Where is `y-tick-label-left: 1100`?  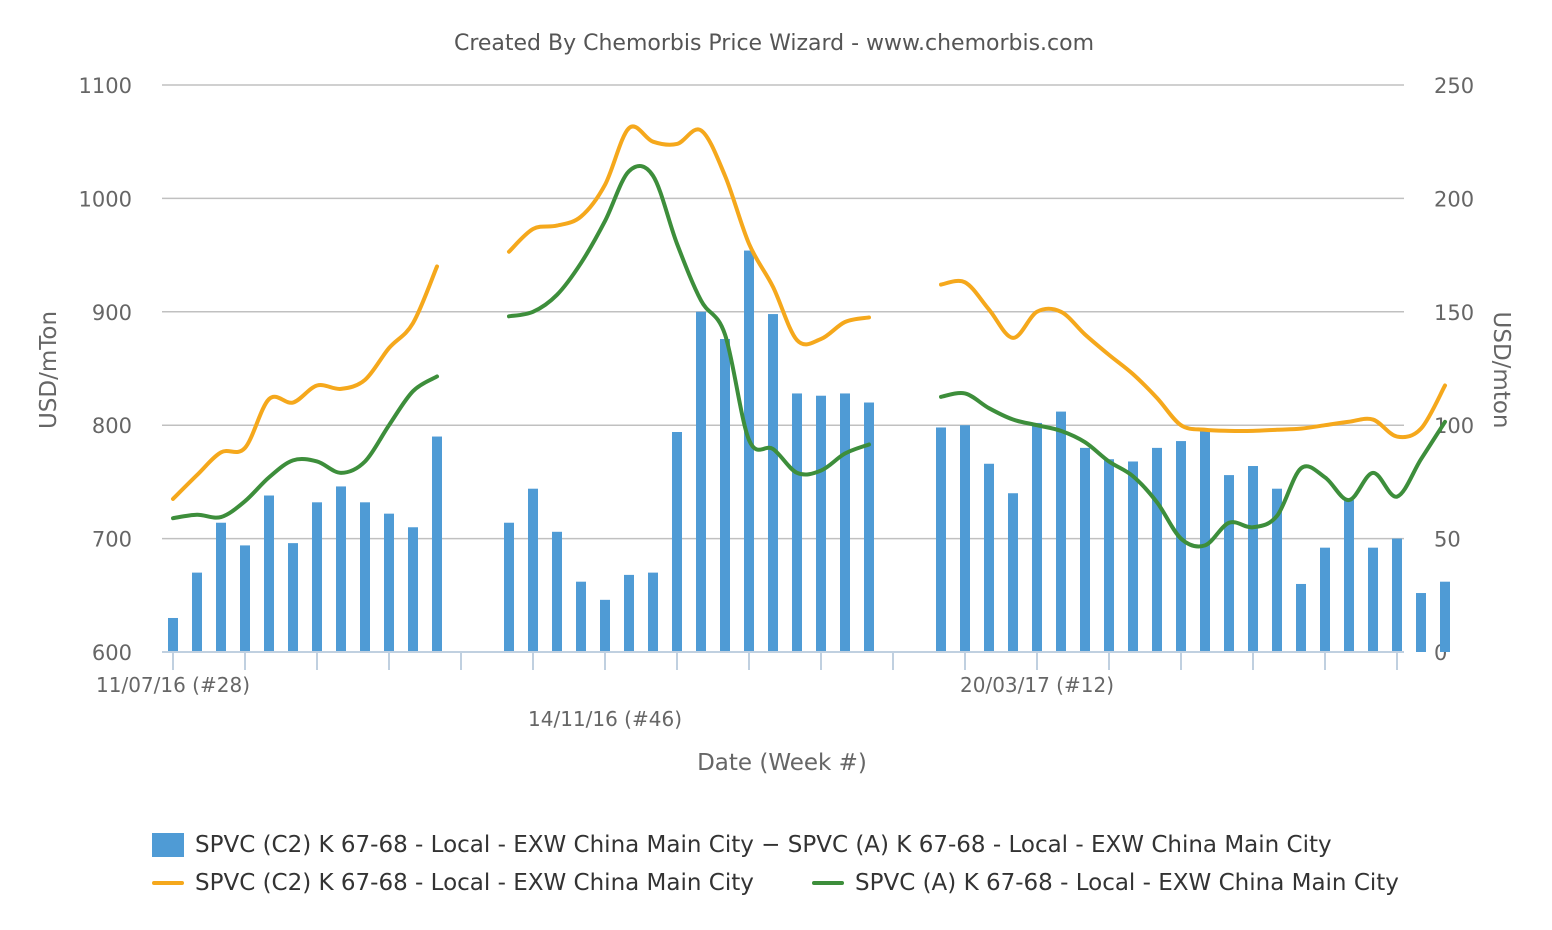 y-tick-label-left: 1100 is located at coordinates (105, 86).